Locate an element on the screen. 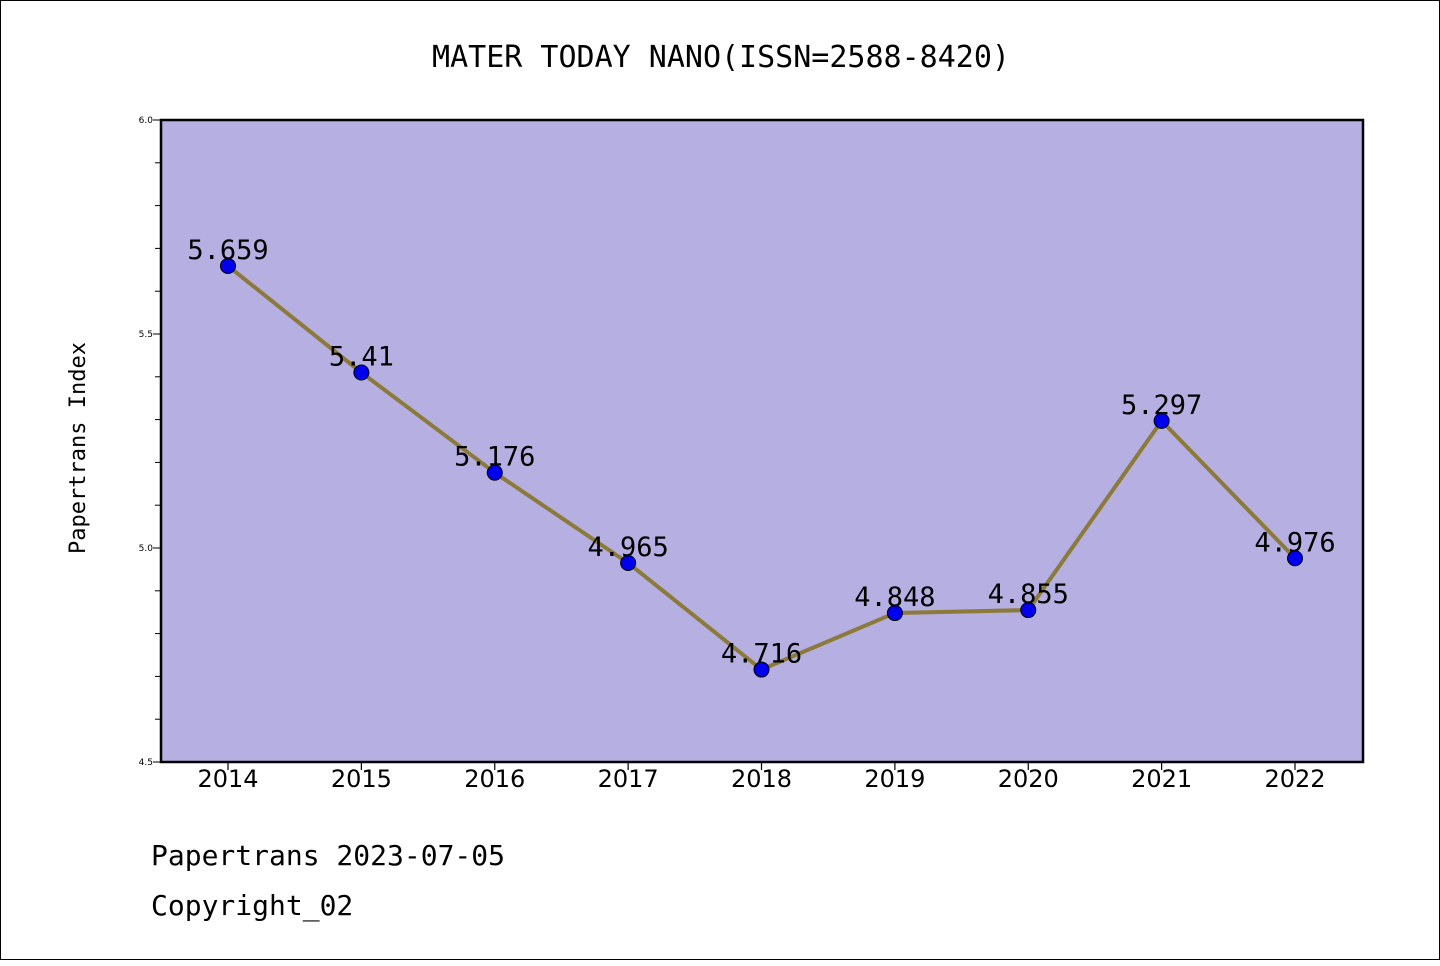 The width and height of the screenshot is (1440, 966). footer-copyright: Copyright_02 is located at coordinates (252, 906).